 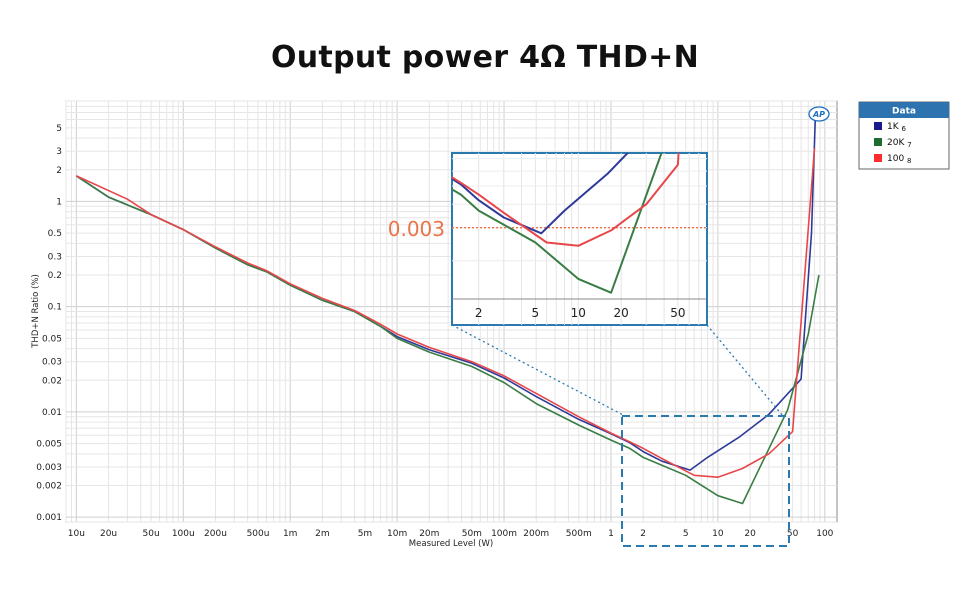 I want to click on inset-x-tick-label: 10, so click(x=578, y=313).